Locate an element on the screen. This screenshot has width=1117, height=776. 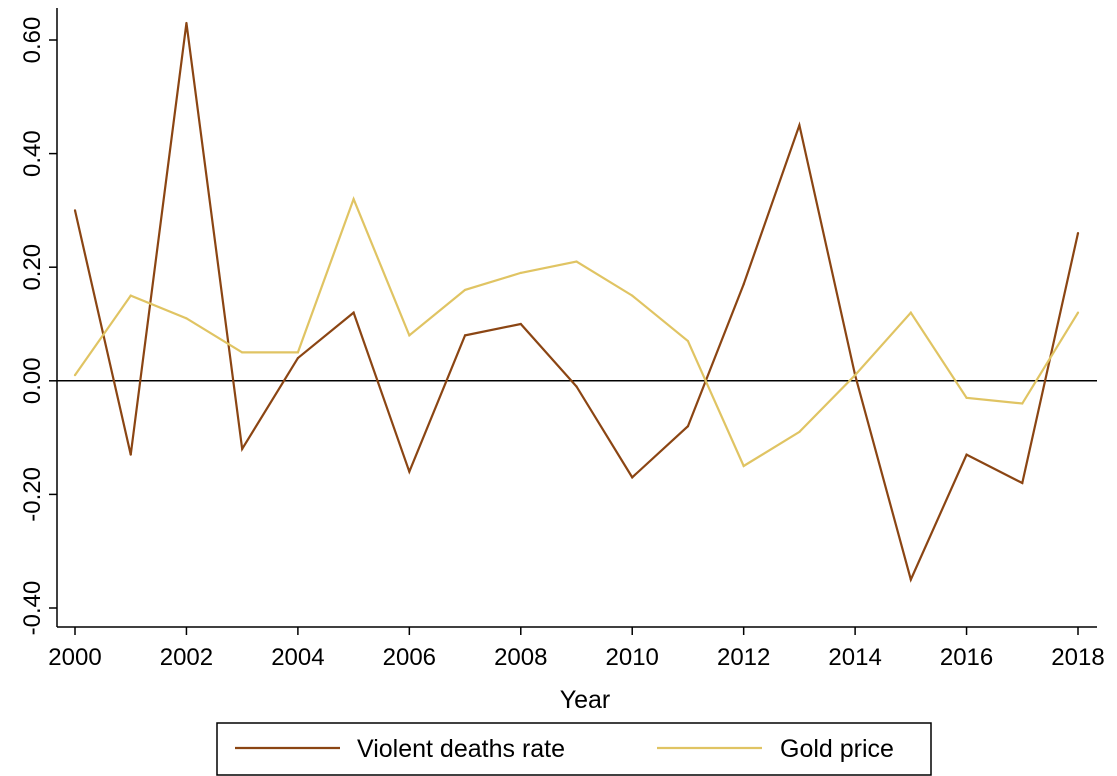
x-axis-ticks: 2000 2002 2004 2006 2008 2010 2012 2014 2016 2018 is located at coordinates (576, 649).